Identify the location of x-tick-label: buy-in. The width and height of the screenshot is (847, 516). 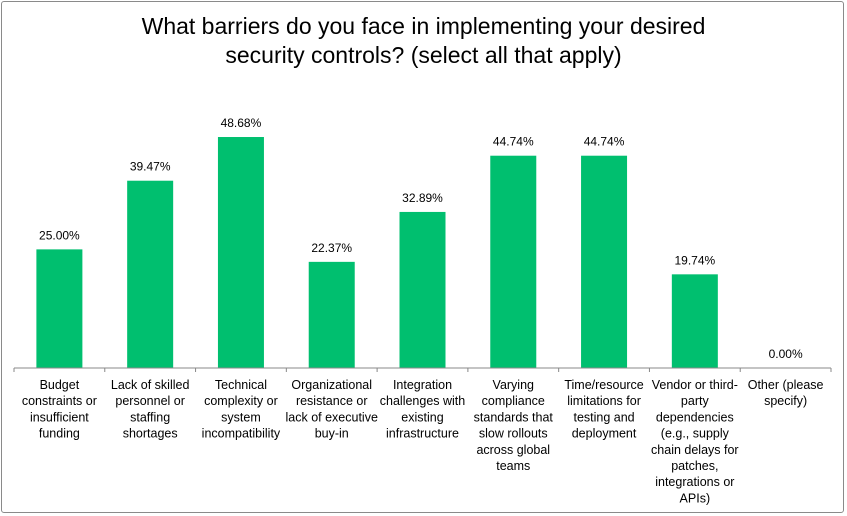
(332, 434).